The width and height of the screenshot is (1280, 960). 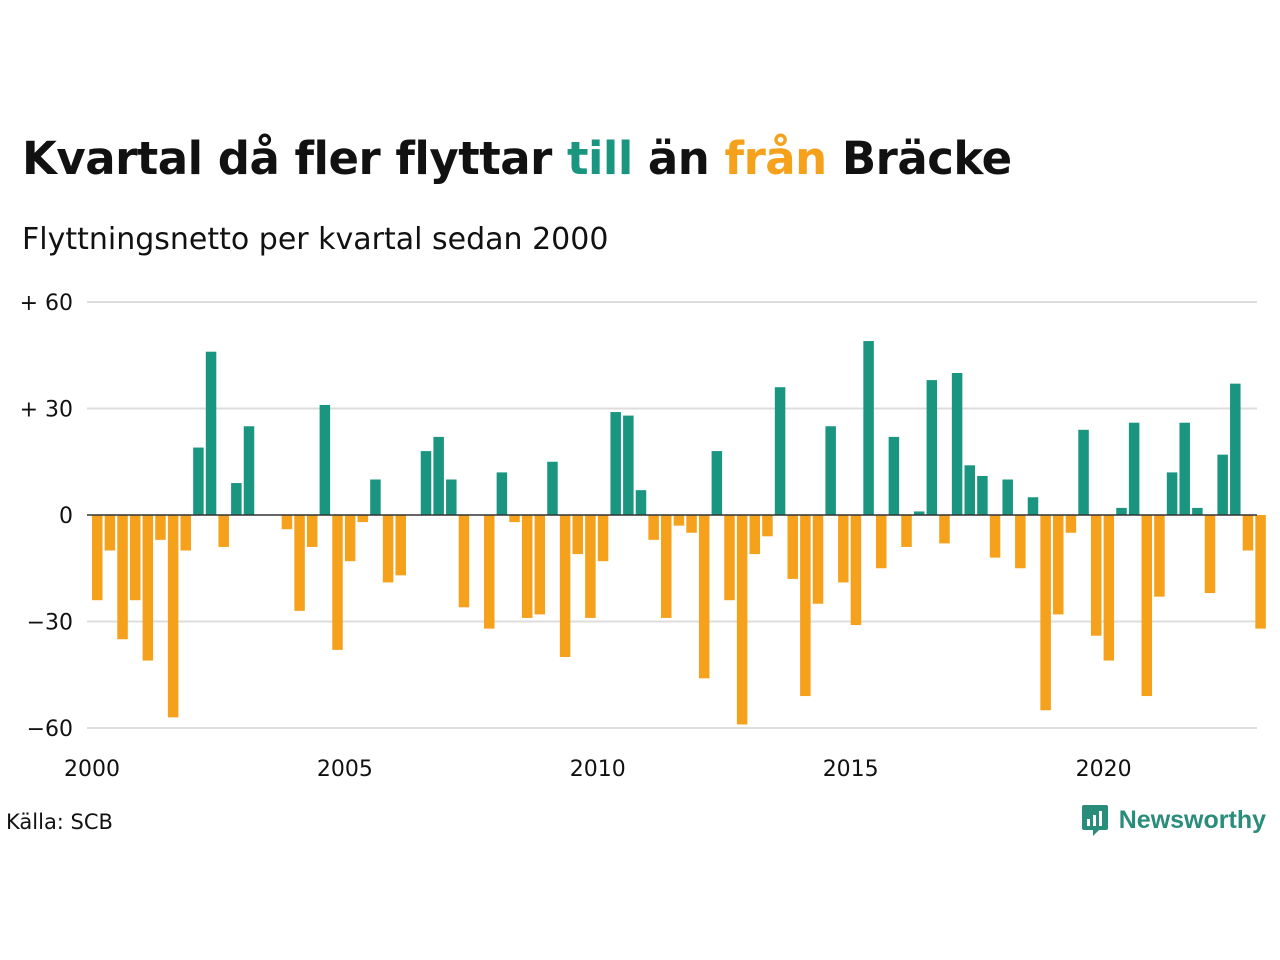 What do you see at coordinates (1104, 769) in the screenshot?
I see `x-tick-label: 2020` at bounding box center [1104, 769].